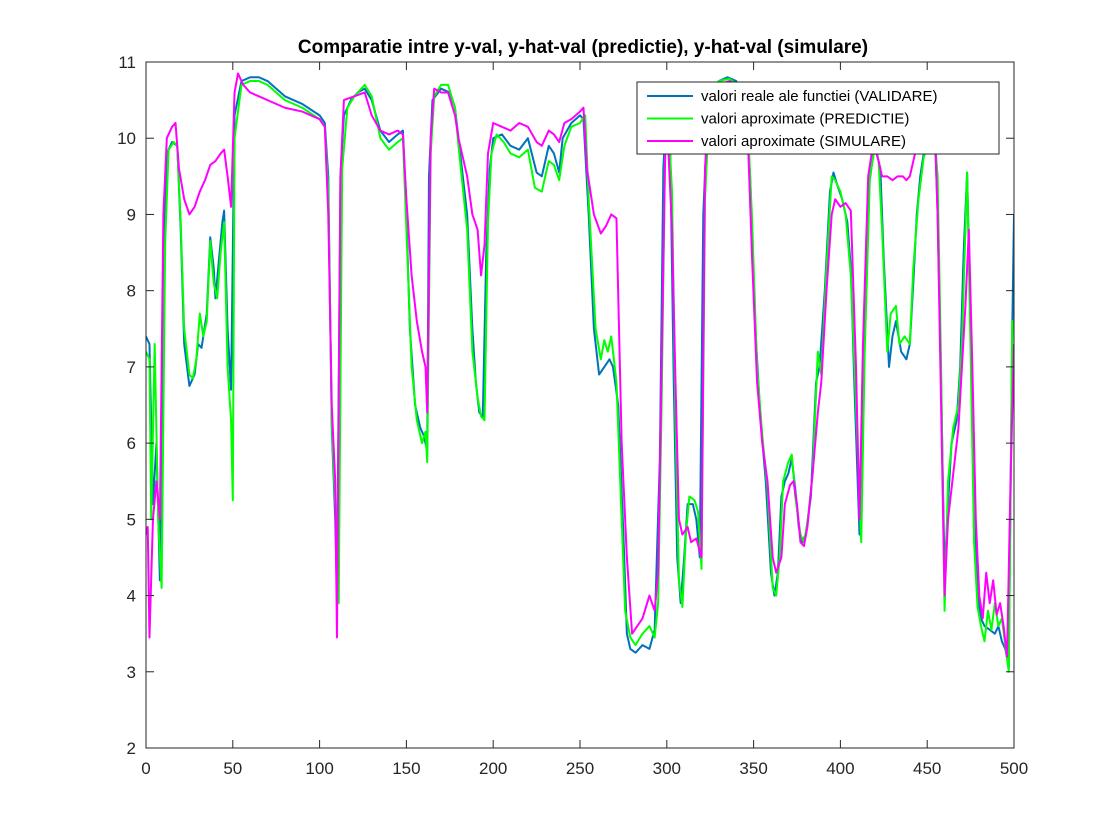 The height and width of the screenshot is (840, 1120). What do you see at coordinates (131, 291) in the screenshot?
I see `y-tick-label: 8` at bounding box center [131, 291].